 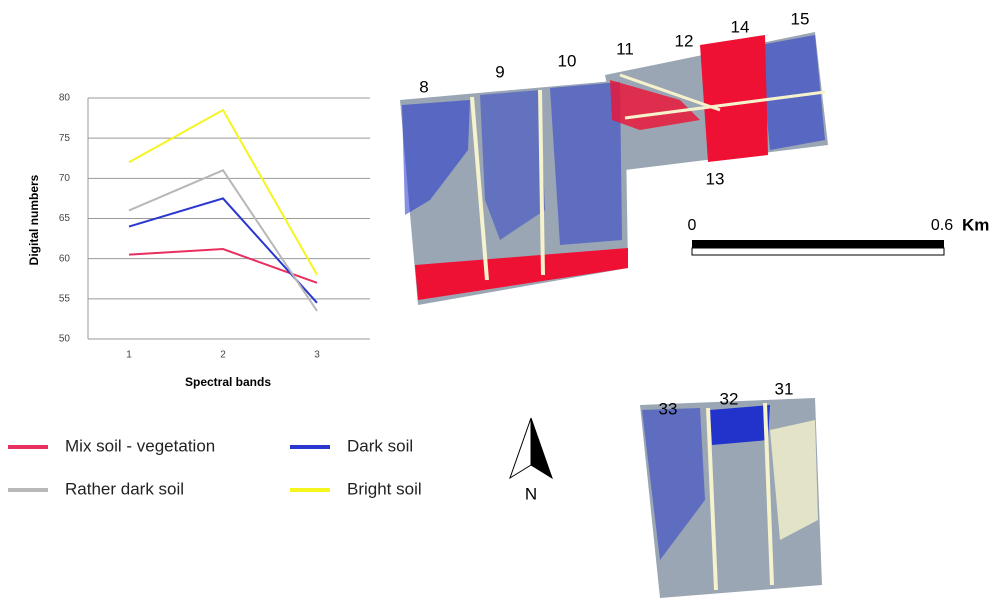 I want to click on north-arrow: N, so click(x=531, y=460).